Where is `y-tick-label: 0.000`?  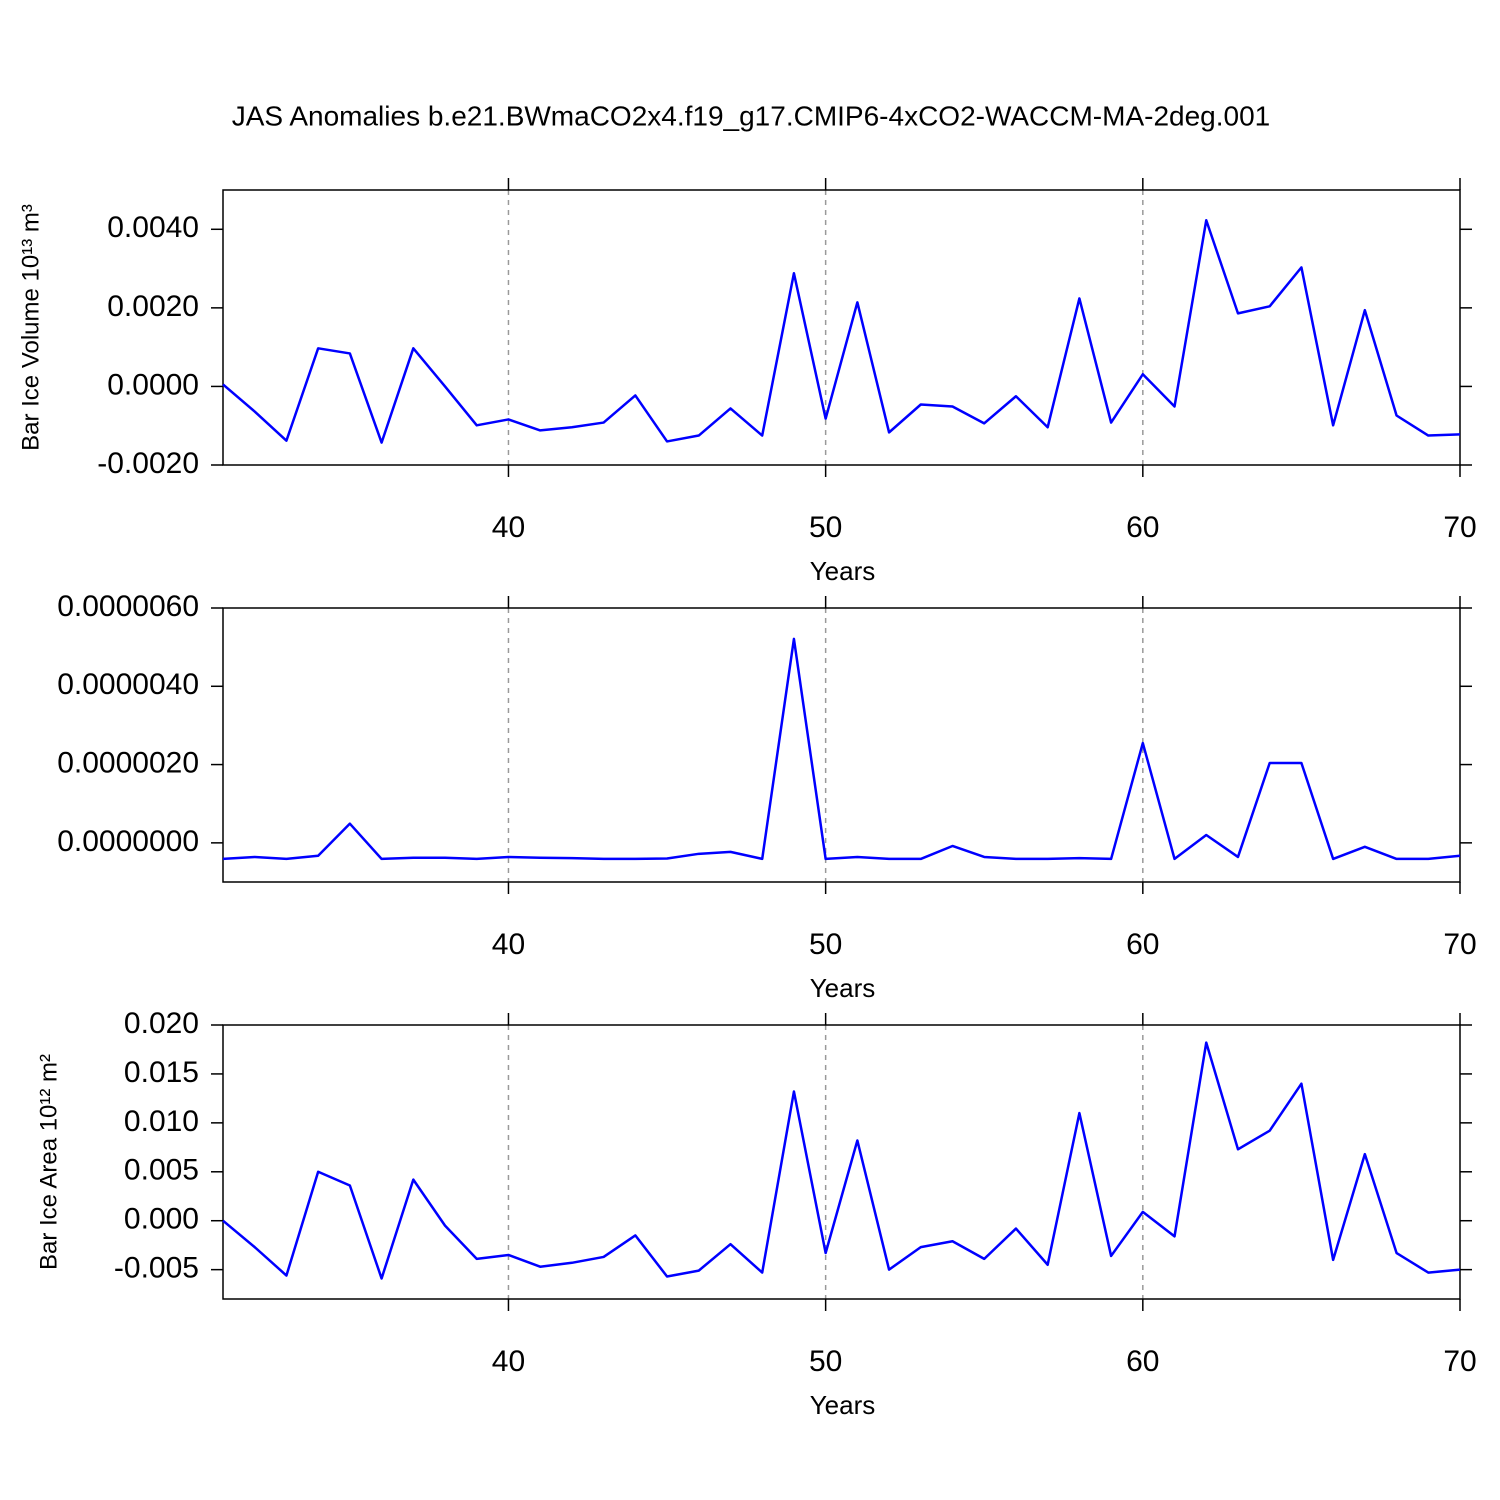 y-tick-label: 0.000 is located at coordinates (161, 1219).